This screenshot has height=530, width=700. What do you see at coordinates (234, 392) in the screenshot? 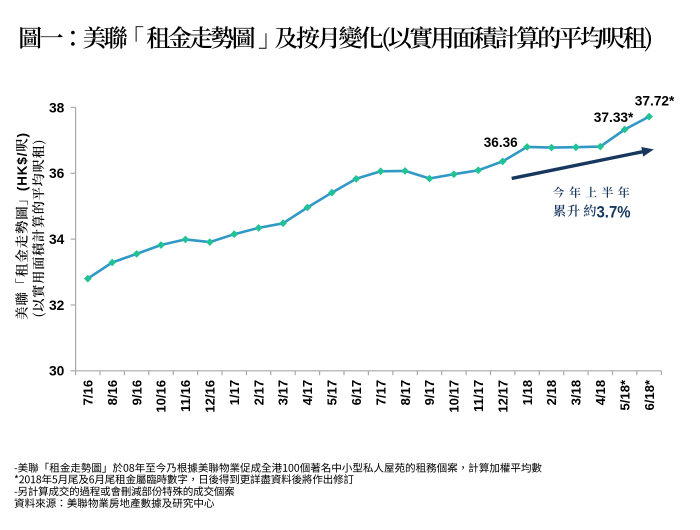
I see `svg-text: 1/17` at bounding box center [234, 392].